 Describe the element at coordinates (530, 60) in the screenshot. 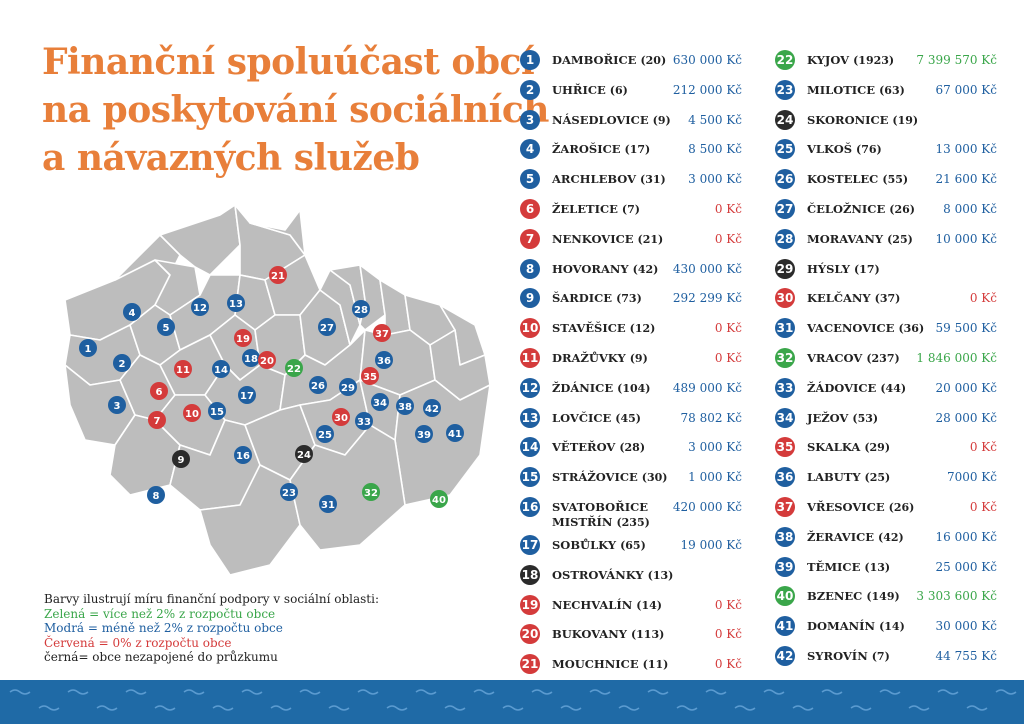

I see `number-badge: 1` at that location.